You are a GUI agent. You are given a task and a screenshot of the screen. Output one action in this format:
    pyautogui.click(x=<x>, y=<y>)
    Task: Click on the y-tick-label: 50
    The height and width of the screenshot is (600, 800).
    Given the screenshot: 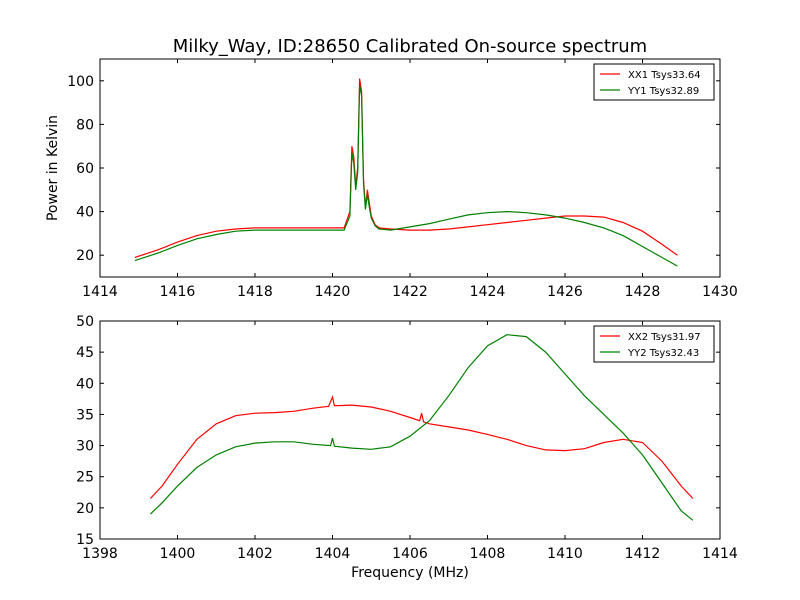 What is the action you would take?
    pyautogui.click(x=85, y=322)
    